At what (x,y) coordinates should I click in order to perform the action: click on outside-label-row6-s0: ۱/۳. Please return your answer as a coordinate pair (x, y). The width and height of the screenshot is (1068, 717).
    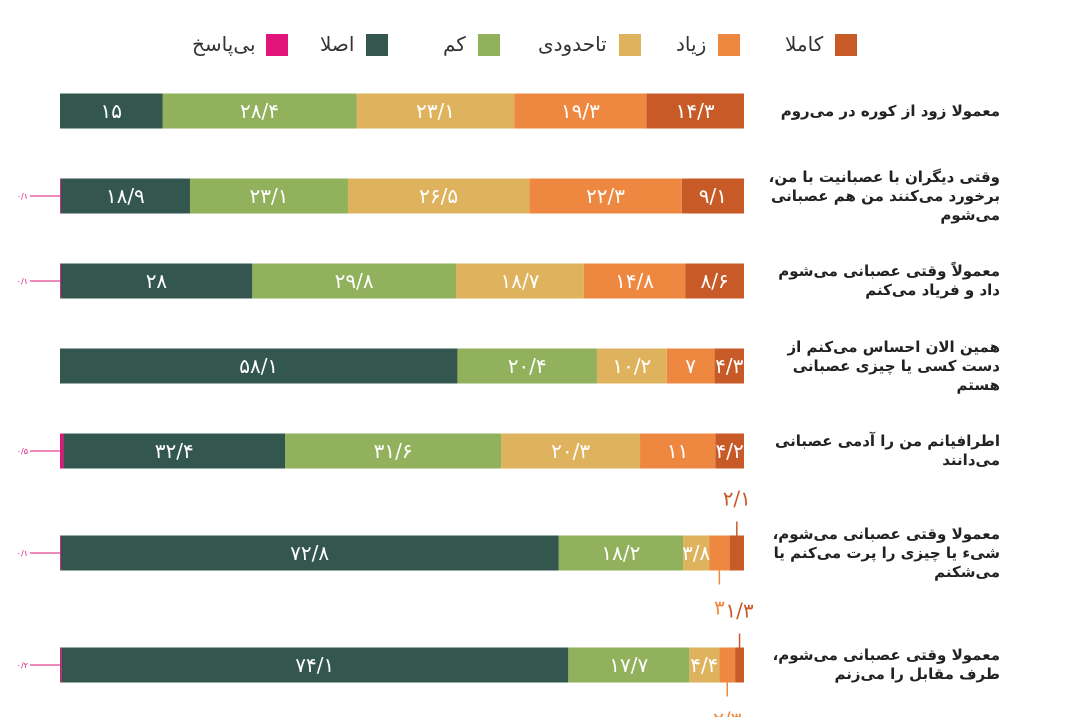
    Looking at the image, I should click on (739, 611).